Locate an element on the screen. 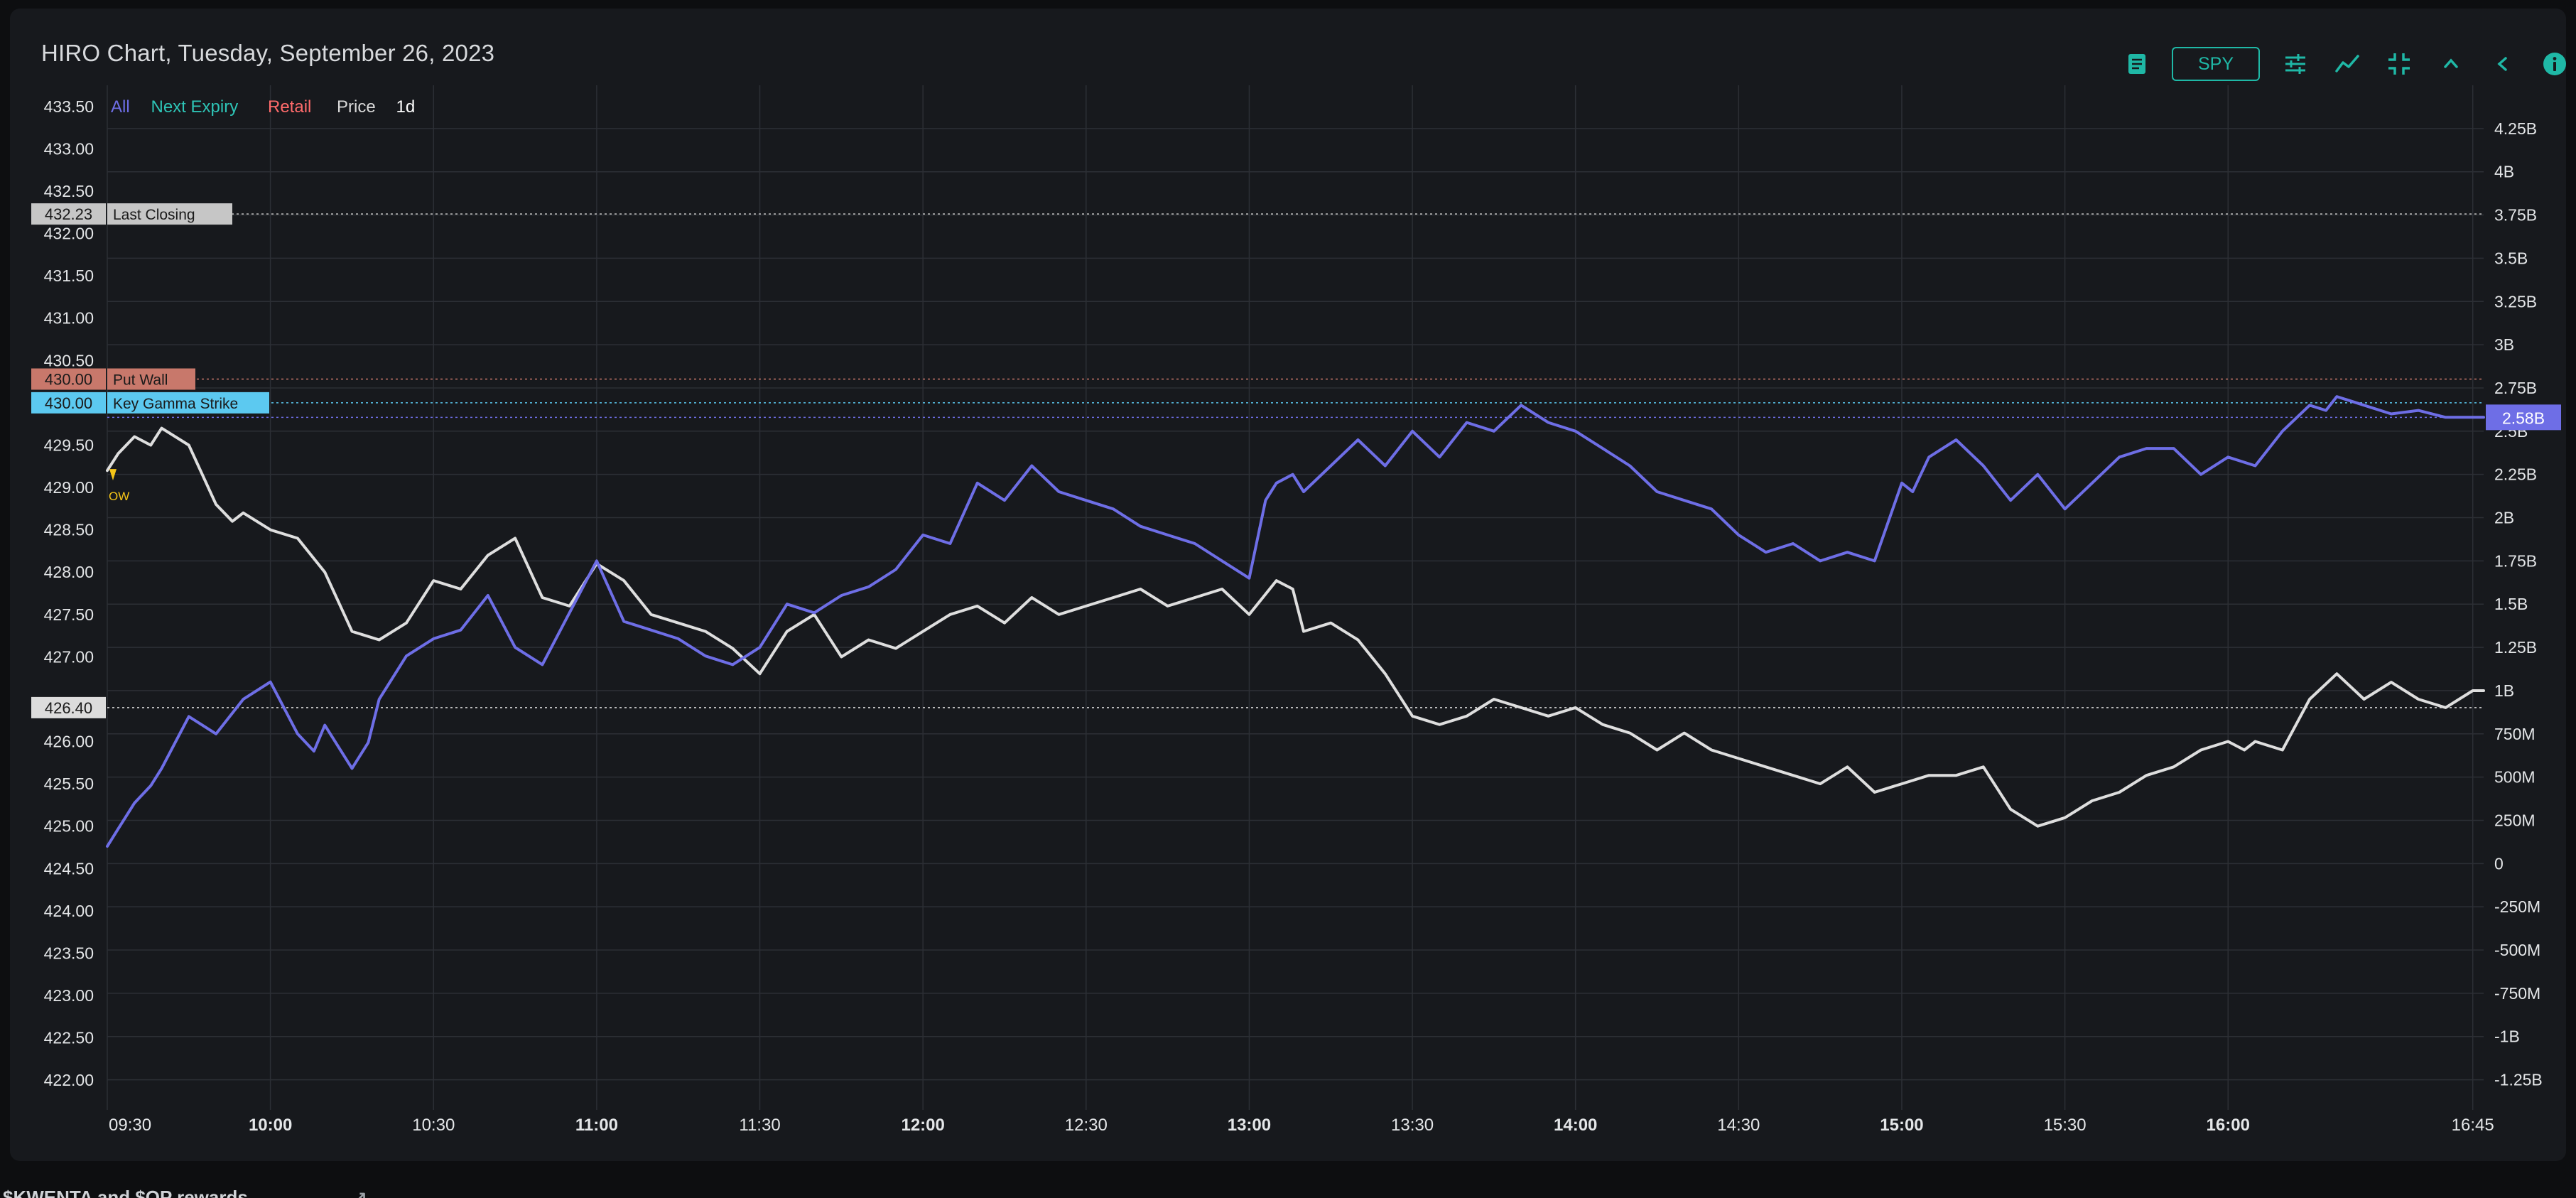  y-left-tick-label: 429.50 is located at coordinates (69, 445).